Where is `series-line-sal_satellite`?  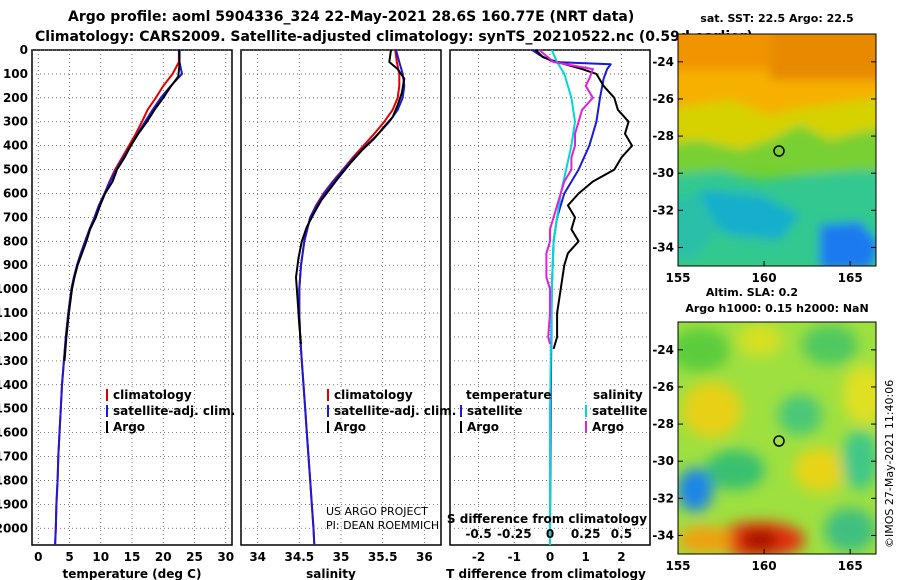
series-line-sal_satellite is located at coordinates (562, 297).